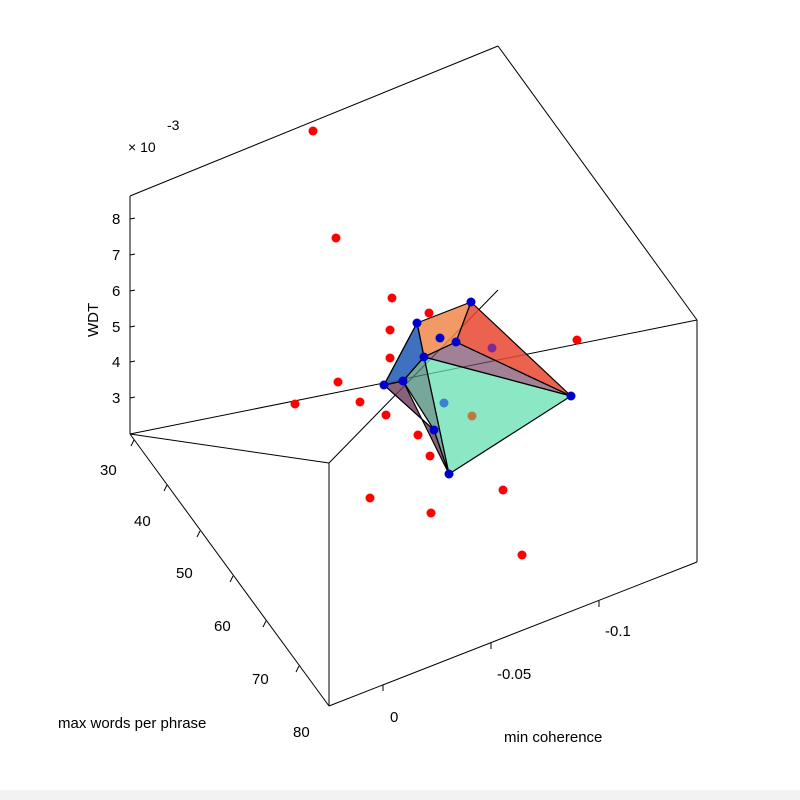 Image resolution: width=800 pixels, height=800 pixels. What do you see at coordinates (93, 320) in the screenshot?
I see `z-axis-label: WDT` at bounding box center [93, 320].